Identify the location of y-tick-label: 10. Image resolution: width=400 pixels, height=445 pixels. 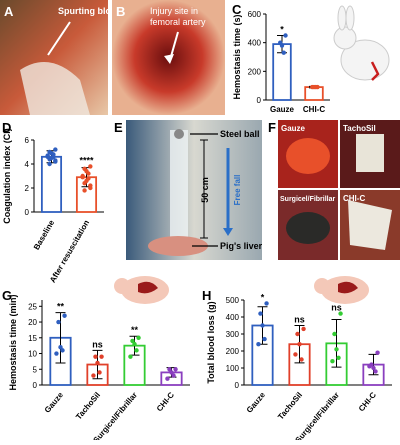
(32, 354).